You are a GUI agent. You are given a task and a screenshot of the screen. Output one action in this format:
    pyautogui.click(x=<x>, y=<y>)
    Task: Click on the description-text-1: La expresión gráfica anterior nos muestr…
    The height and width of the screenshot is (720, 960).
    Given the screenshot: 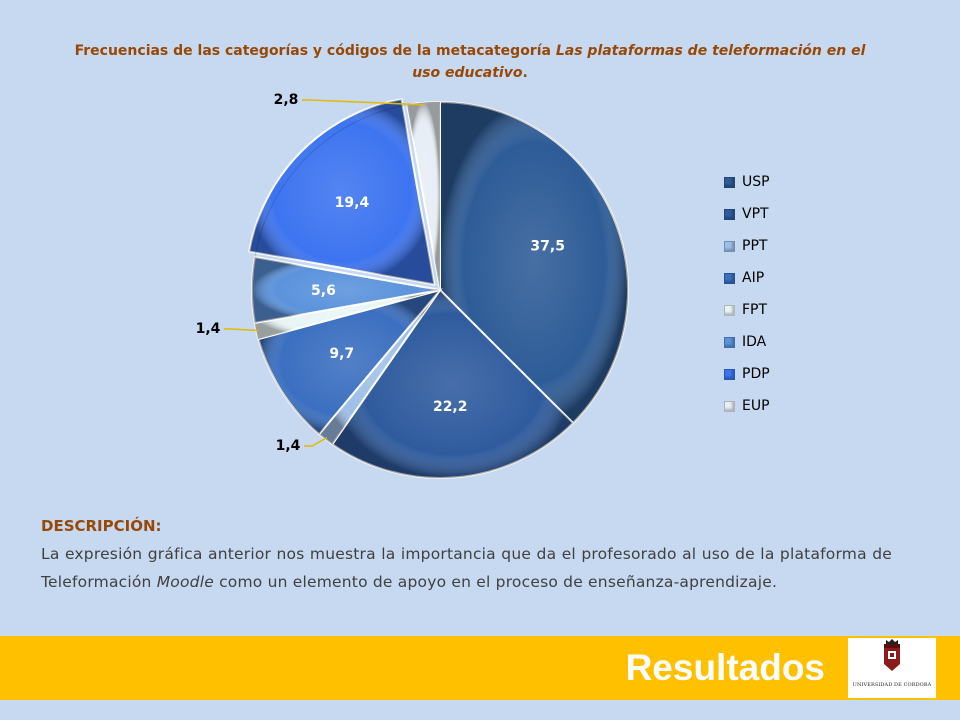 What is the action you would take?
    pyautogui.click(x=466, y=568)
    